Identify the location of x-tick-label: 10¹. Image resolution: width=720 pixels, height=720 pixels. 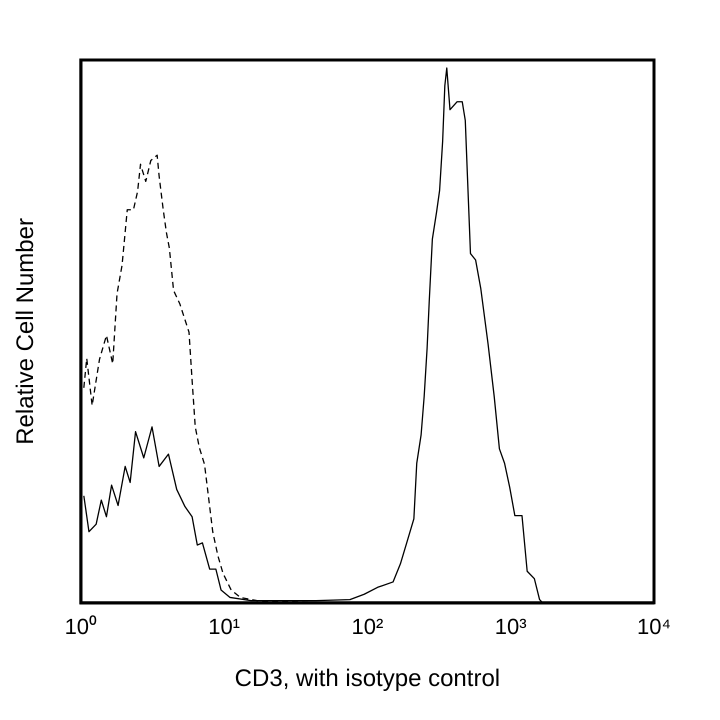
(224, 627).